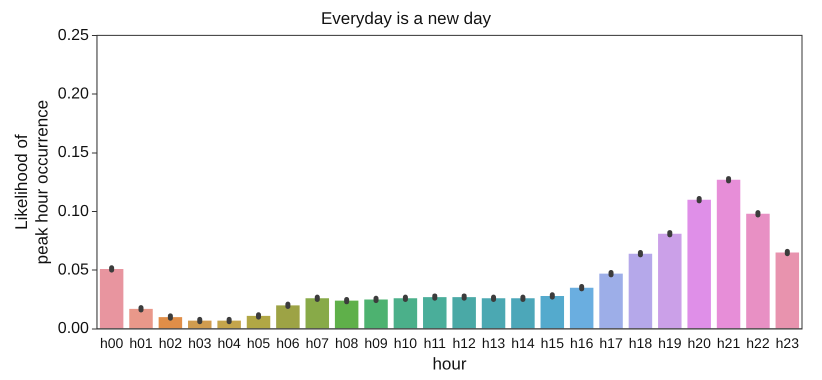 The width and height of the screenshot is (822, 380). What do you see at coordinates (74, 329) in the screenshot?
I see `y-tick-label: 0.00` at bounding box center [74, 329].